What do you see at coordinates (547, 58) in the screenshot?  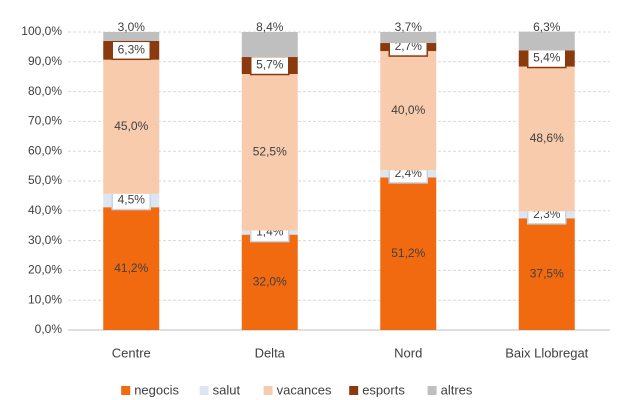 I see `data-label: 5,4%` at bounding box center [547, 58].